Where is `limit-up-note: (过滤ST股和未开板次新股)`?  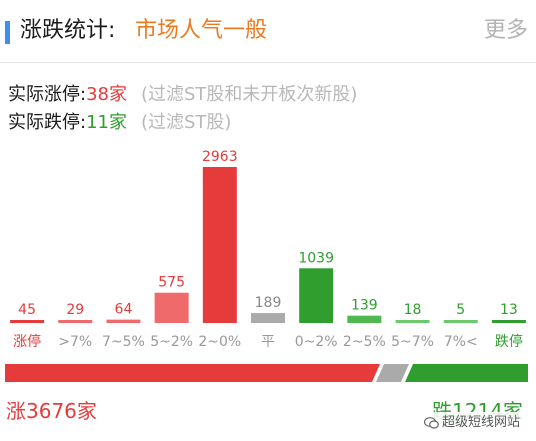
limit-up-note: (过滤ST股和未开板次新股) is located at coordinates (249, 94).